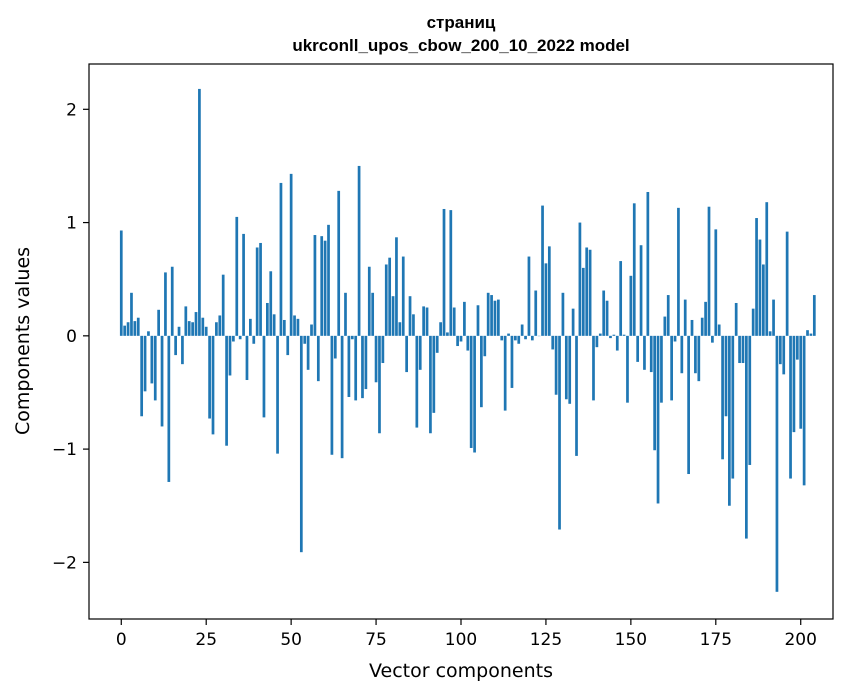 The height and width of the screenshot is (696, 847). Describe the element at coordinates (291, 640) in the screenshot. I see `x-tick-label: 50` at that location.